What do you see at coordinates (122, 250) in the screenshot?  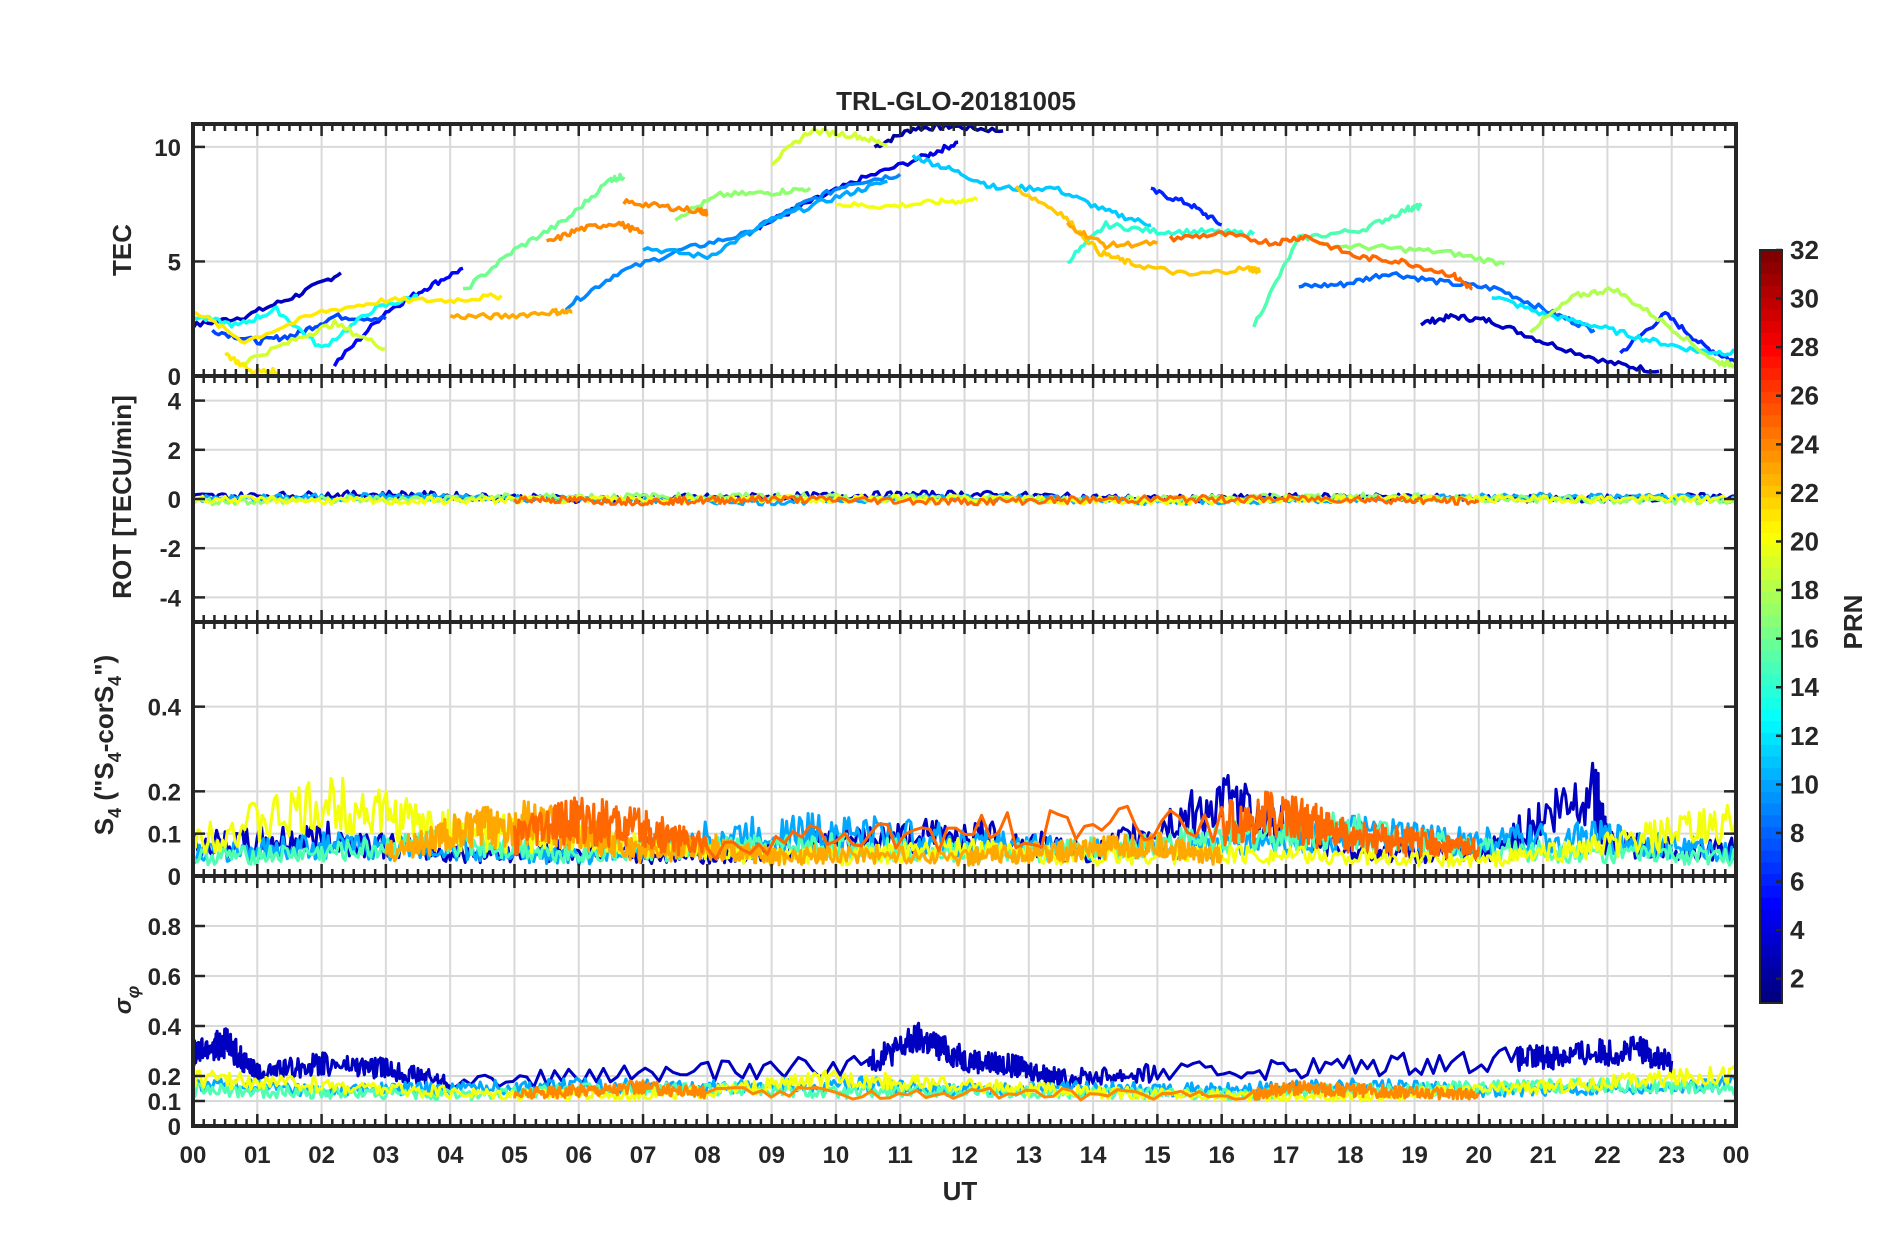 I see `tec-ylabel: TEC` at bounding box center [122, 250].